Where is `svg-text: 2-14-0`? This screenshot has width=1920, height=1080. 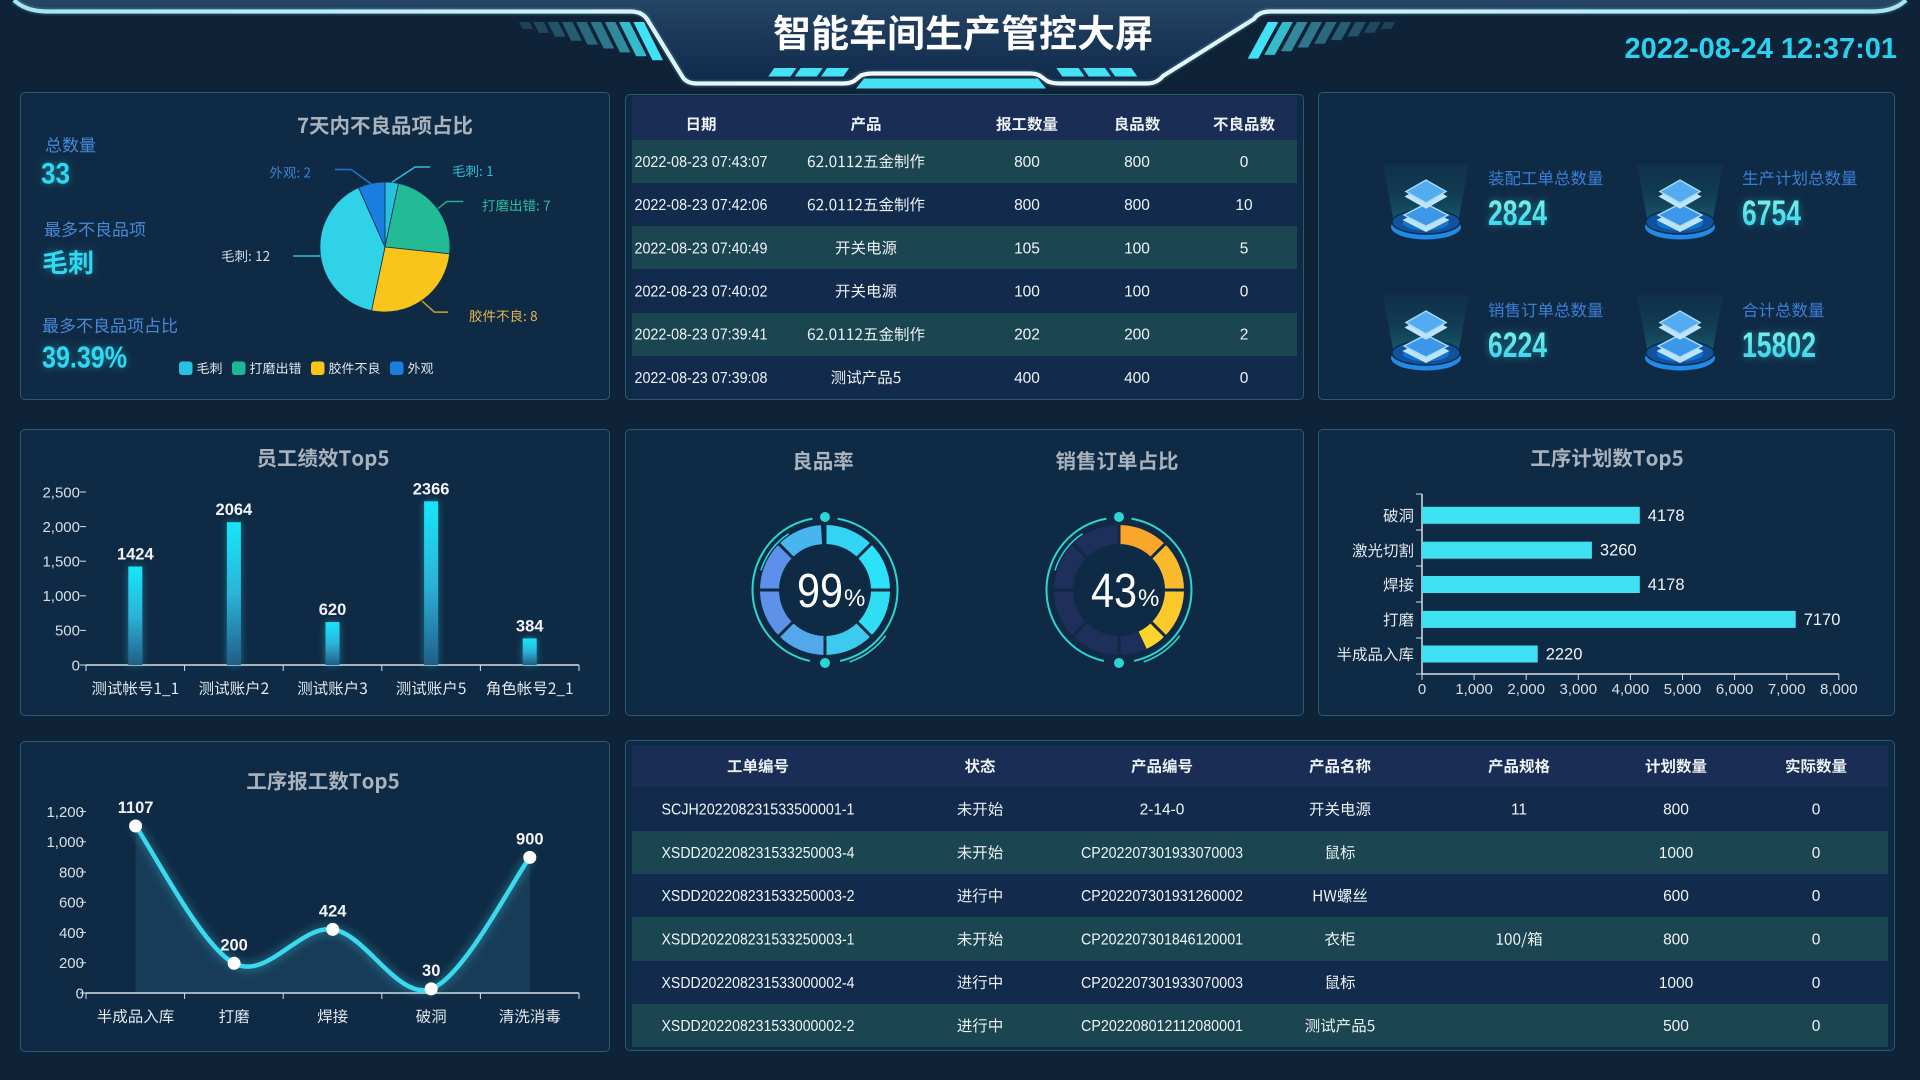 svg-text: 2-14-0 is located at coordinates (1162, 810).